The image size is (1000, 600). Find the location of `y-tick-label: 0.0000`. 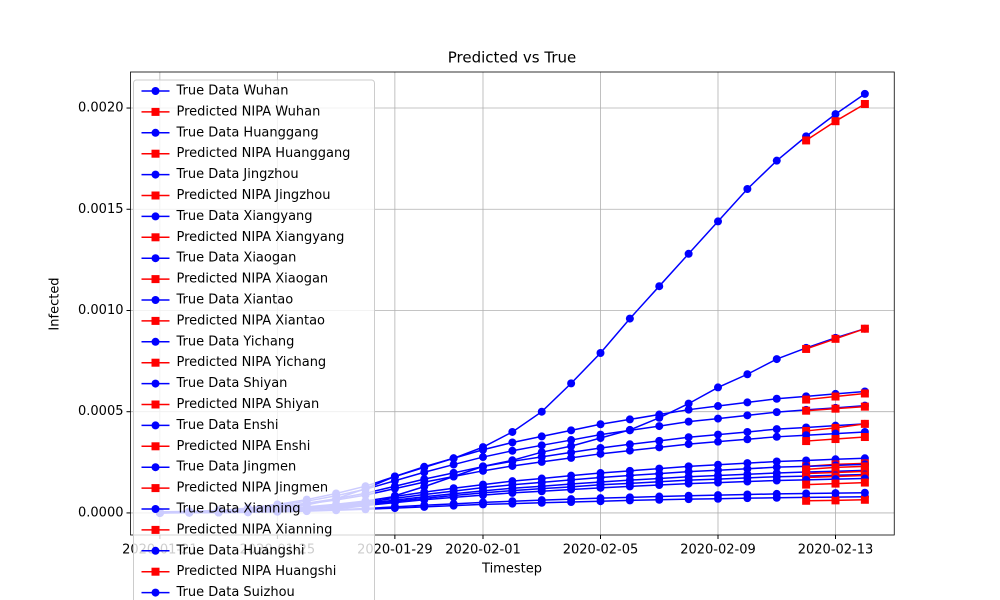

y-tick-label: 0.0000 is located at coordinates (101, 512).